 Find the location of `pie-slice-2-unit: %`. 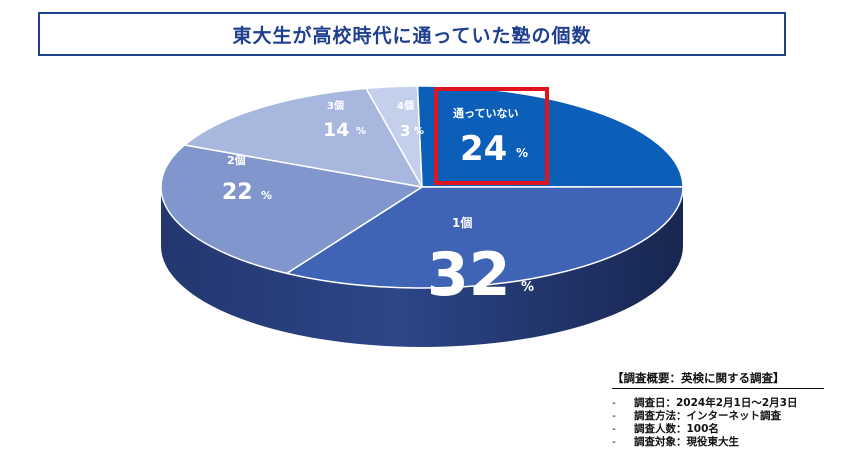

pie-slice-2-unit: % is located at coordinates (527, 287).